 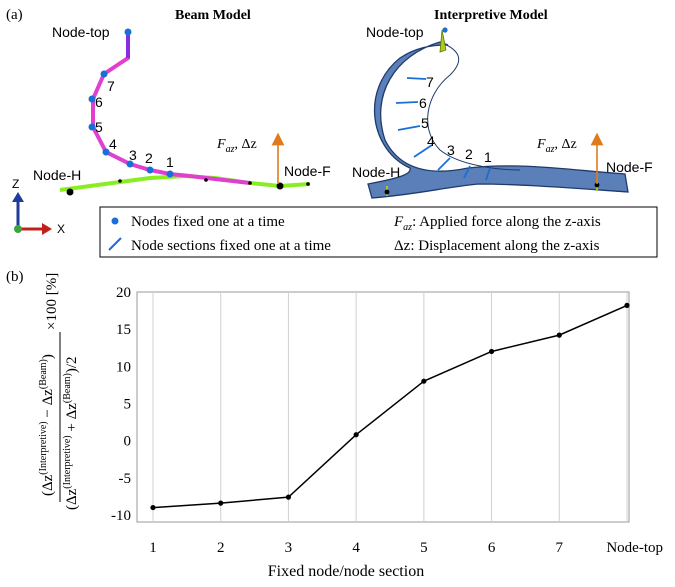 I want to click on interp-body, so click(x=498, y=120).